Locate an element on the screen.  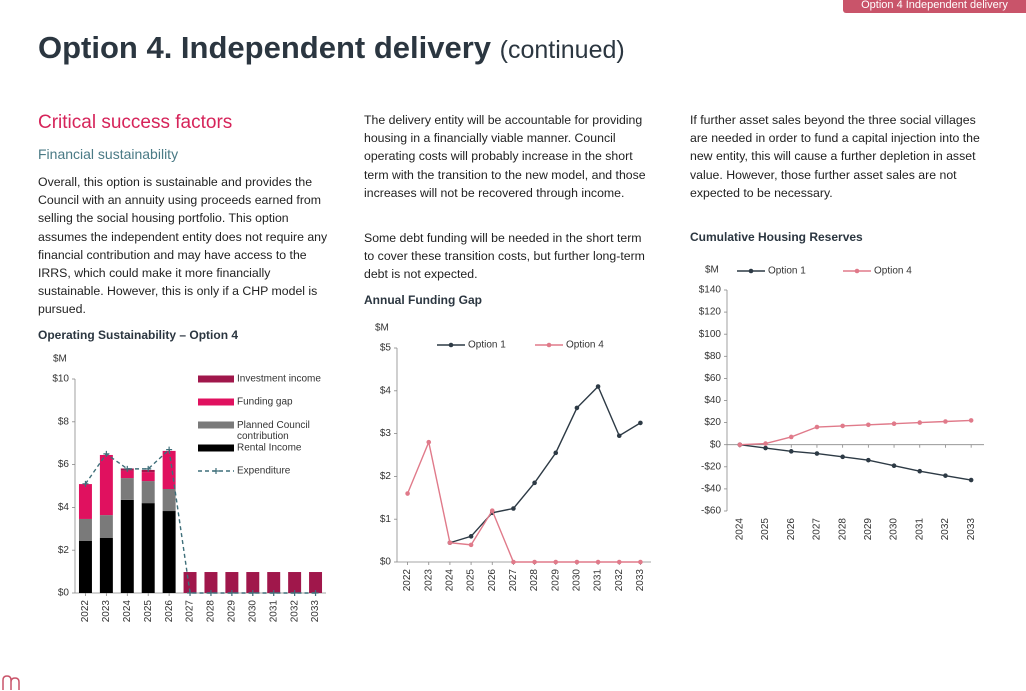
legend-label: Expenditure is located at coordinates (264, 471).